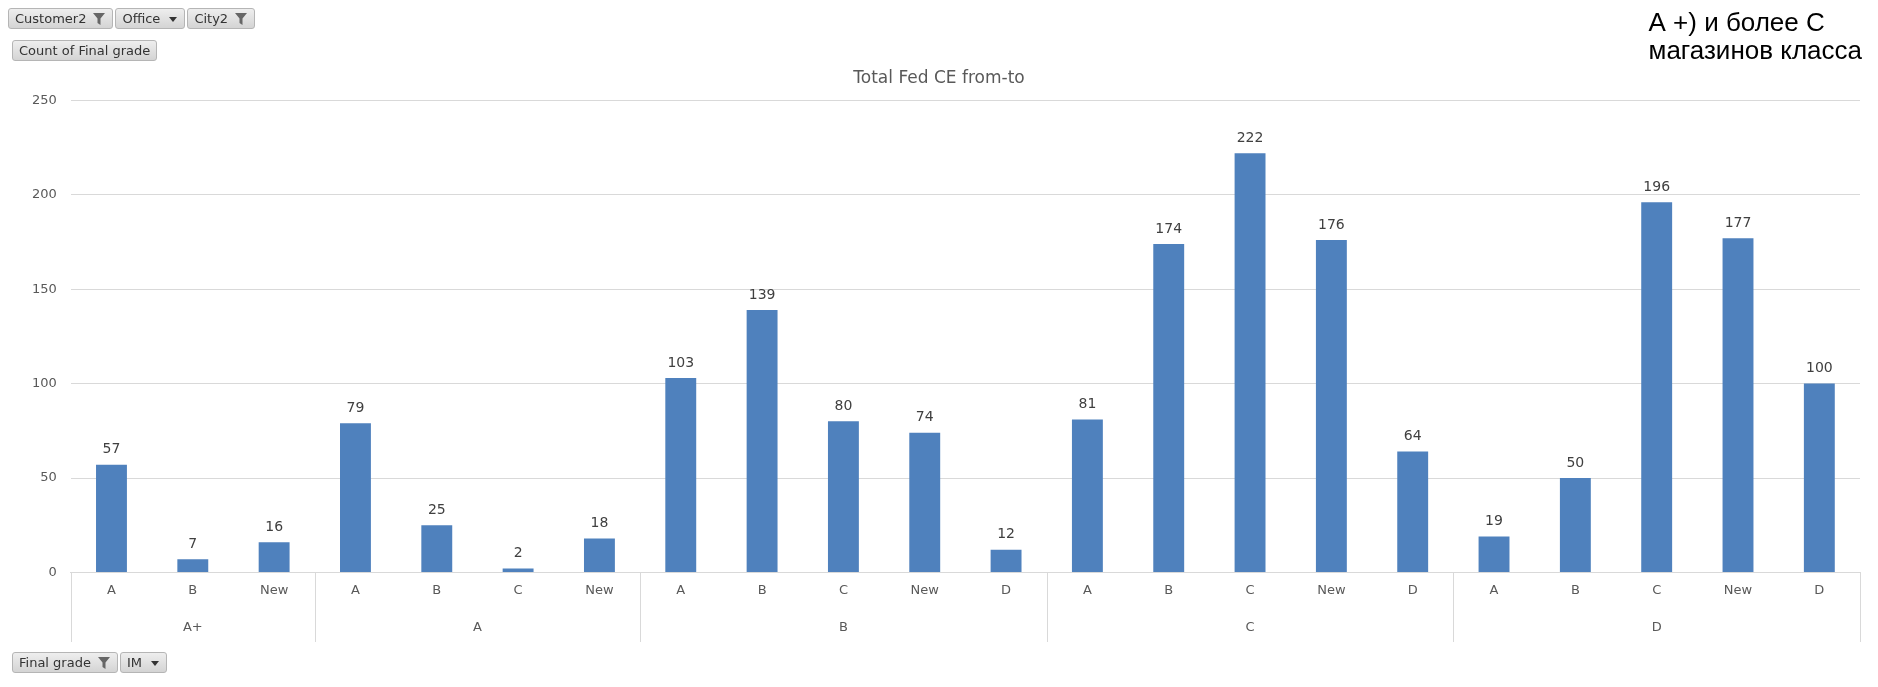 The image size is (1878, 687). What do you see at coordinates (1250, 627) in the screenshot?
I see `text: C` at bounding box center [1250, 627].